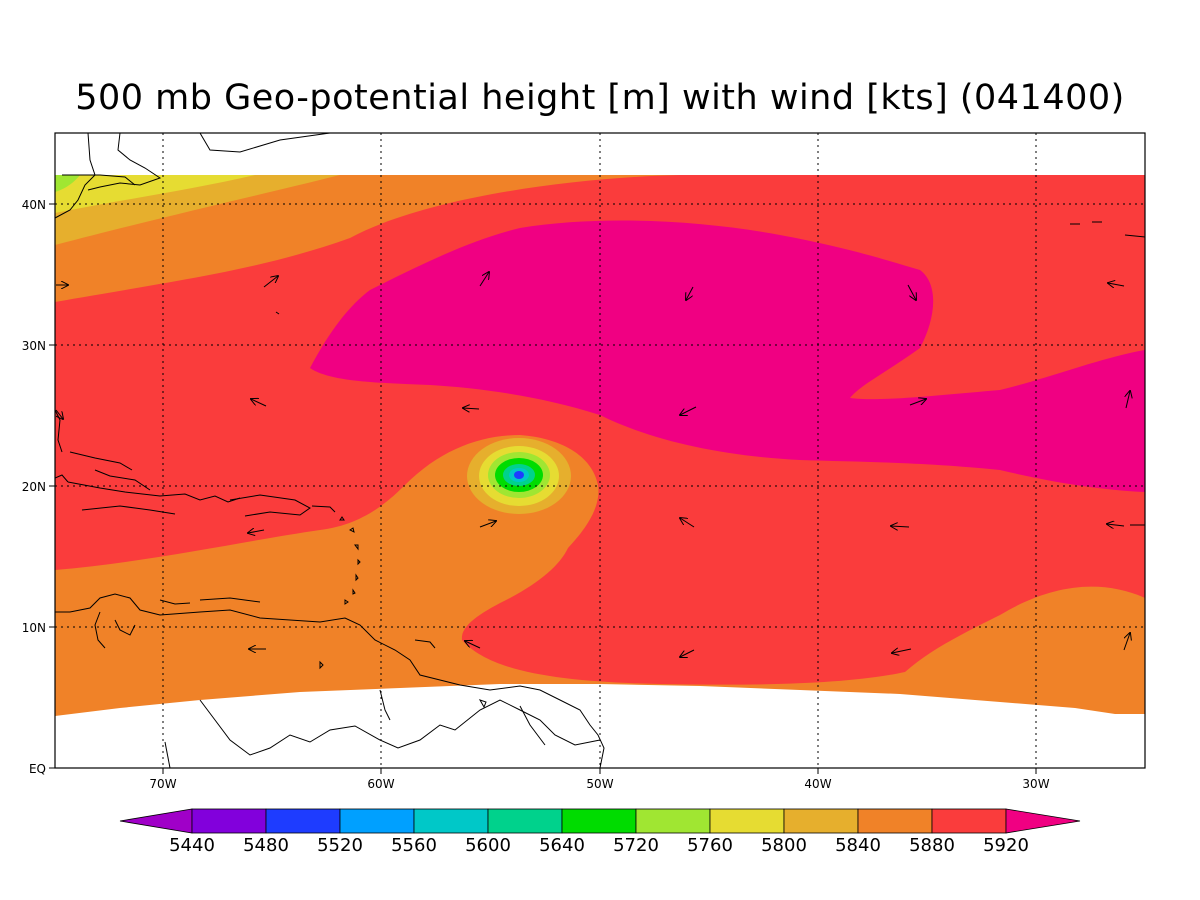 This screenshot has width=1200, height=900. Describe the element at coordinates (1035, 784) in the screenshot. I see `lon-tick-label: 30W` at that location.